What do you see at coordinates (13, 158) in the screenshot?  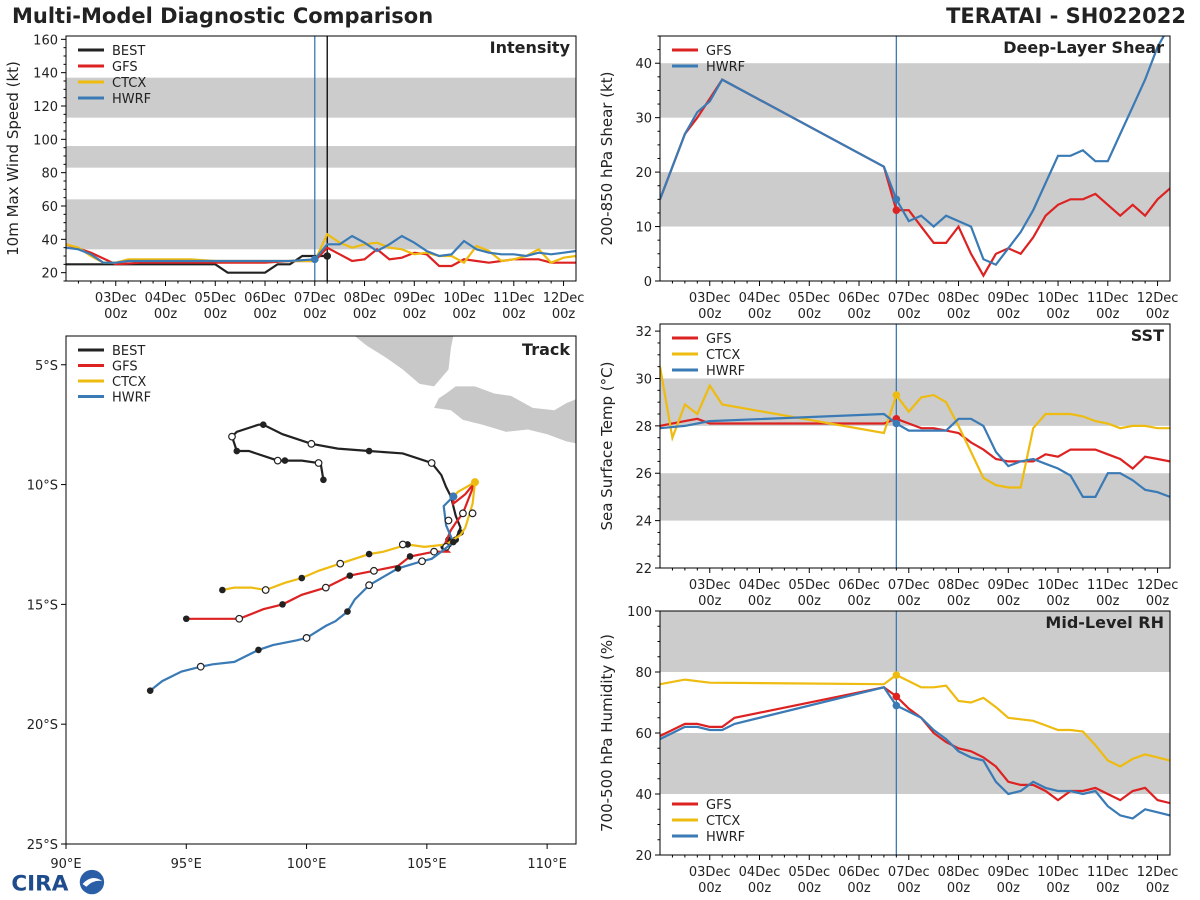 I see `y-axis-label: 10m Max Wind Speed (kt)` at bounding box center [13, 158].